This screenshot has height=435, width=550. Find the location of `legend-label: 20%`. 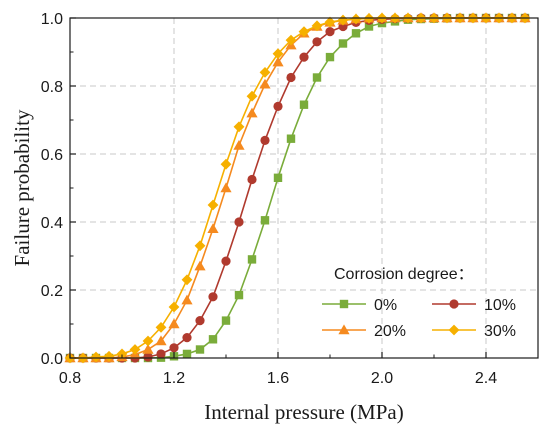

legend-label: 20% is located at coordinates (390, 331).